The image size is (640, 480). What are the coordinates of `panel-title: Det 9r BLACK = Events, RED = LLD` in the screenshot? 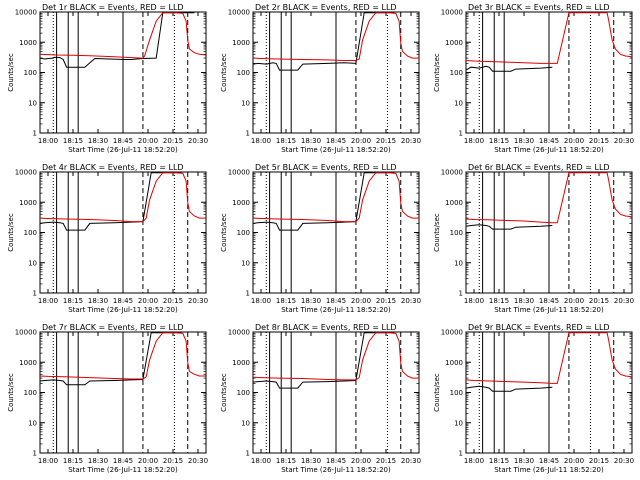 It's located at (539, 327).